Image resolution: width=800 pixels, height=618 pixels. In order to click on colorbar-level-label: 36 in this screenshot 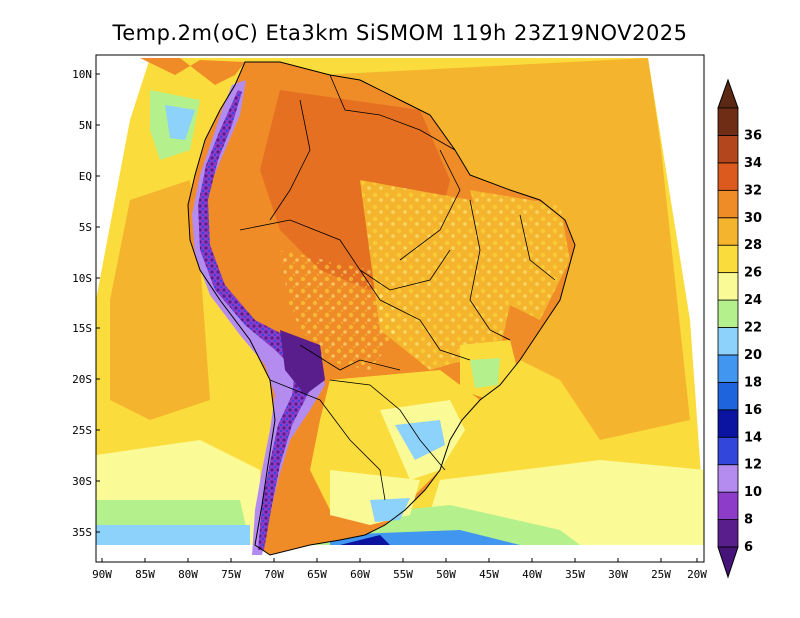, I will do `click(753, 135)`.